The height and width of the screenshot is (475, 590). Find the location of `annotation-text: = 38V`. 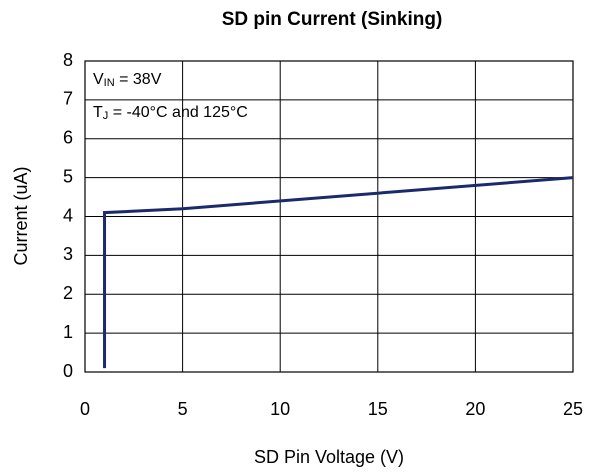

annotation-text: = 38V is located at coordinates (138, 79).